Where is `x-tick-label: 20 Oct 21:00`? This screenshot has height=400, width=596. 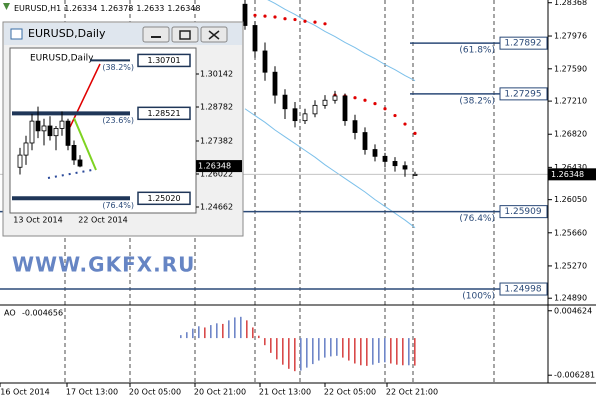 x-tick-label: 20 Oct 21:00 is located at coordinates (220, 392).